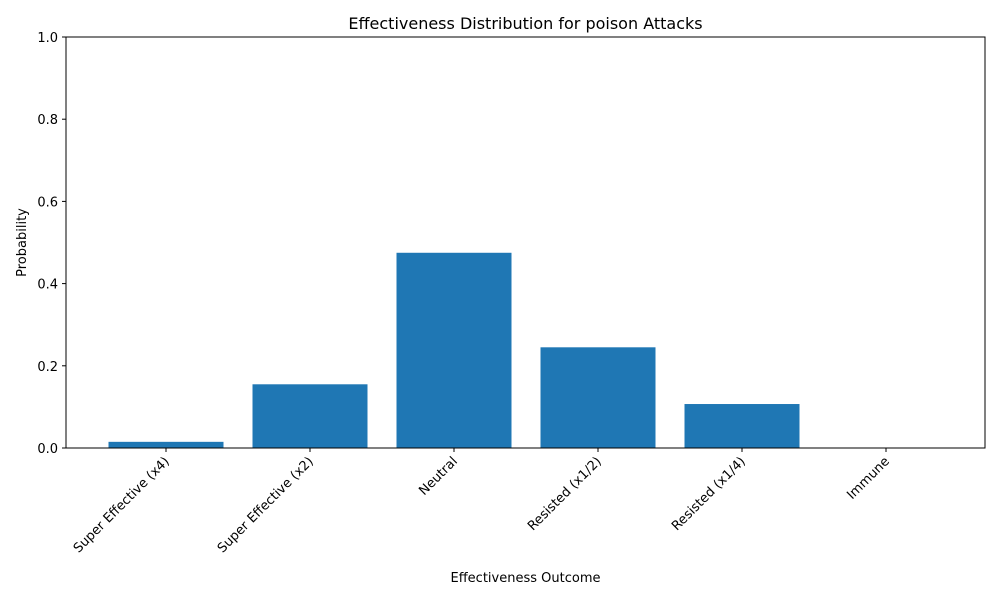 The image size is (1000, 600). Describe the element at coordinates (565, 494) in the screenshot. I see `x-tick-label-3: Resisted (x1/2)` at that location.